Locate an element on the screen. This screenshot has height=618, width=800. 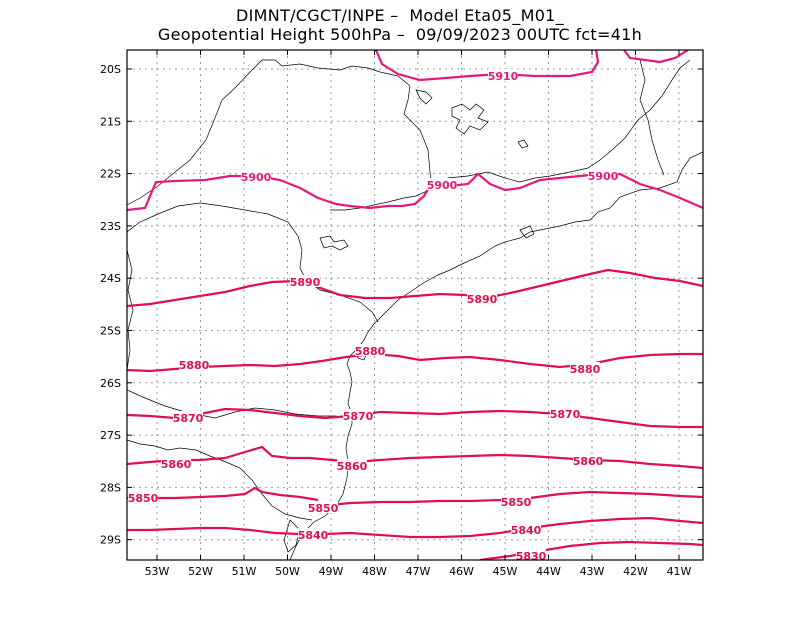
contour-label-5910: 5910 is located at coordinates (503, 76).